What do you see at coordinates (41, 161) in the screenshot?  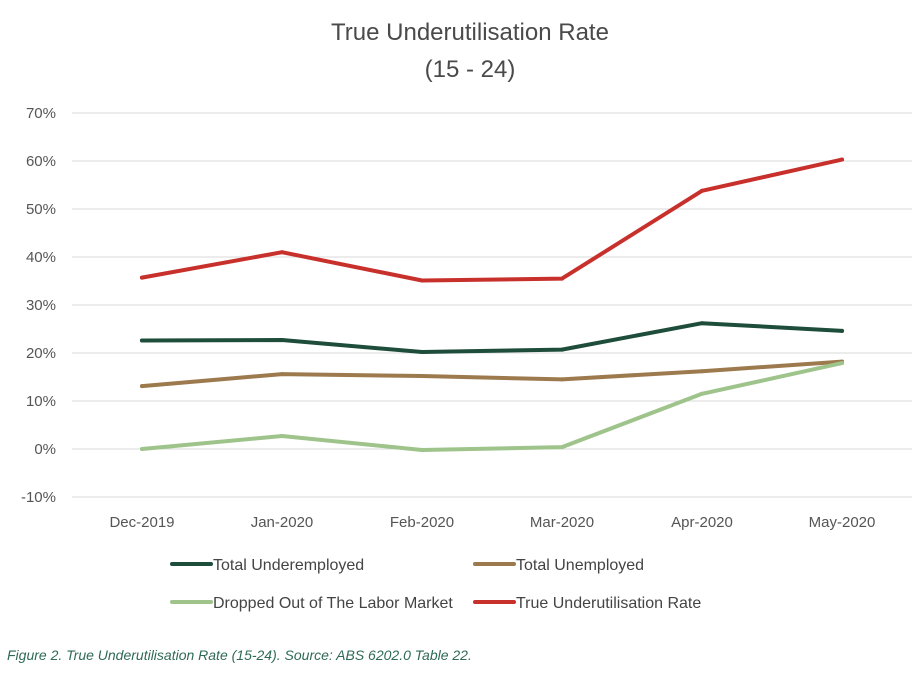 I see `y-tick-label: 60%` at bounding box center [41, 161].